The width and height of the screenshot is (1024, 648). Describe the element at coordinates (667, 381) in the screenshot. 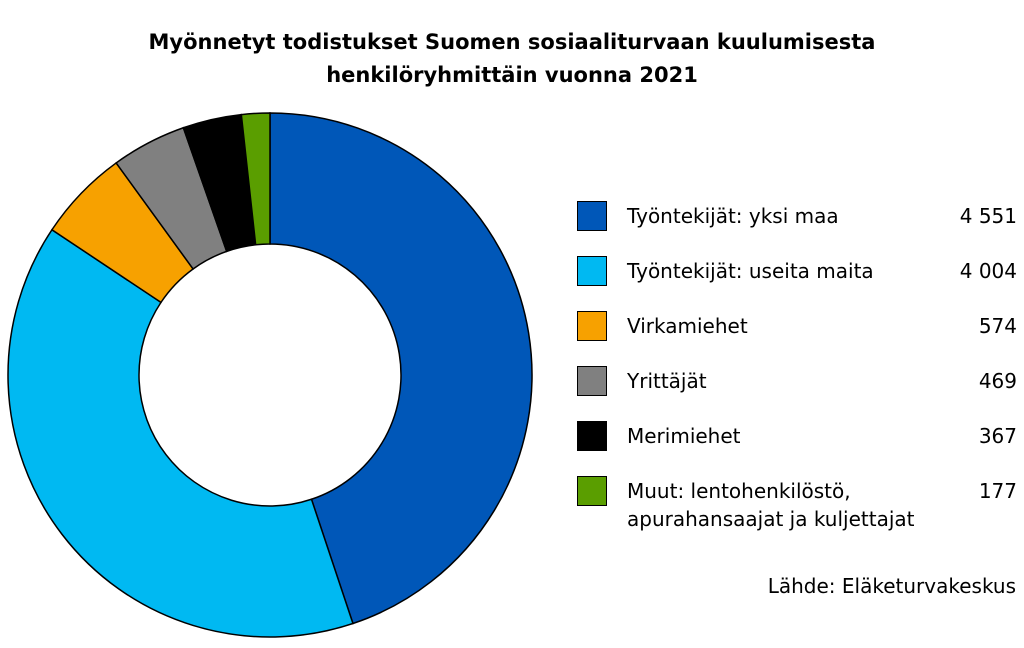

I see `legend-label: Yrittäjät` at that location.